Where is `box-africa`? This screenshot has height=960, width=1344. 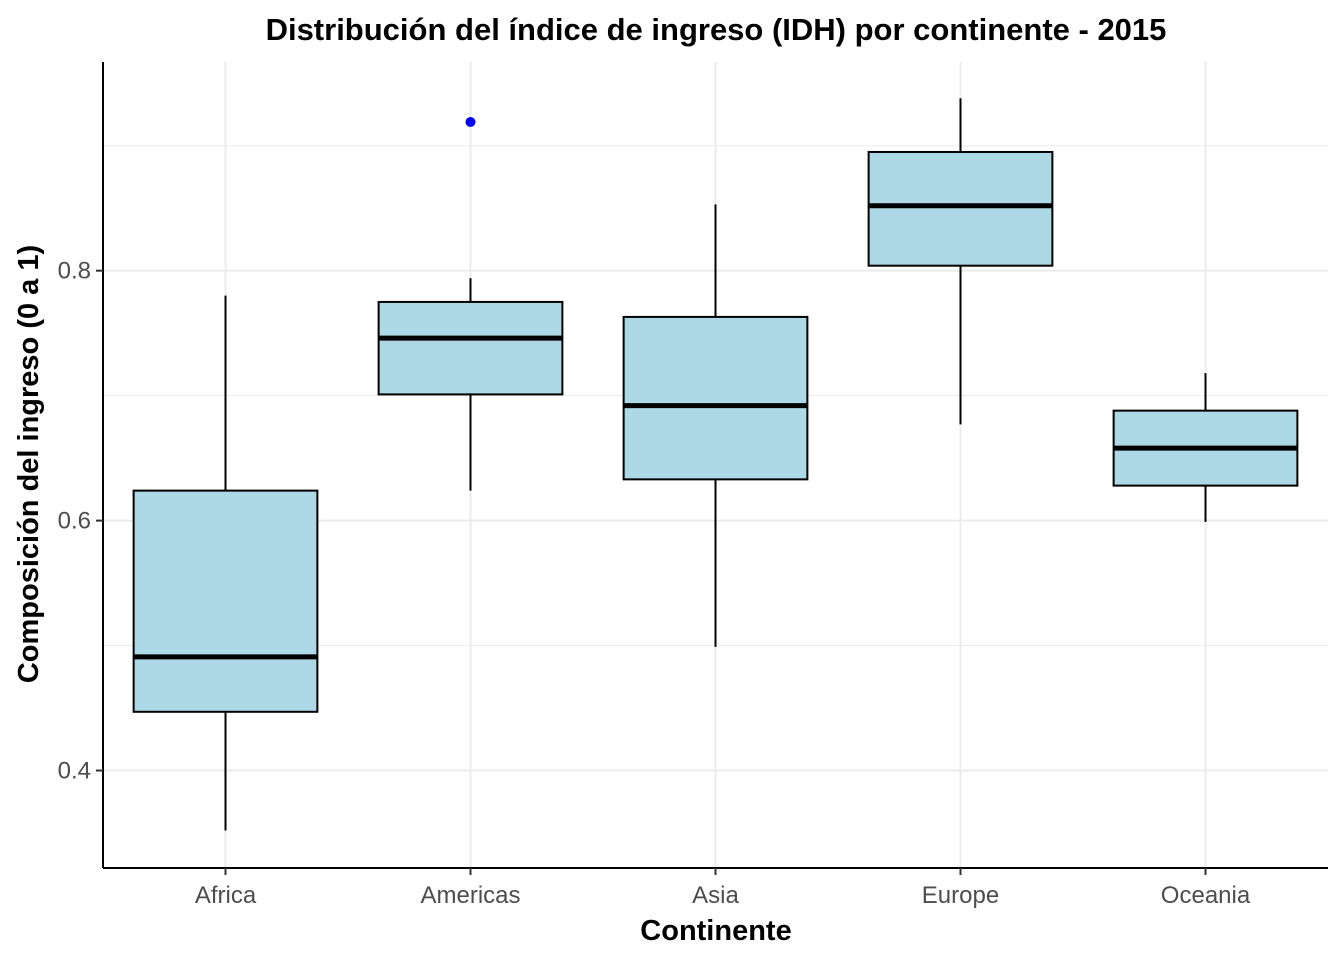
box-africa is located at coordinates (225, 563).